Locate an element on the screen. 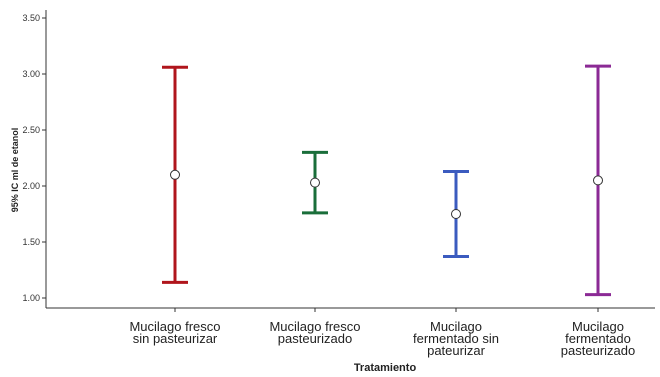  x-category-label: Mucilago fermentado pasteurizado is located at coordinates (598, 338).